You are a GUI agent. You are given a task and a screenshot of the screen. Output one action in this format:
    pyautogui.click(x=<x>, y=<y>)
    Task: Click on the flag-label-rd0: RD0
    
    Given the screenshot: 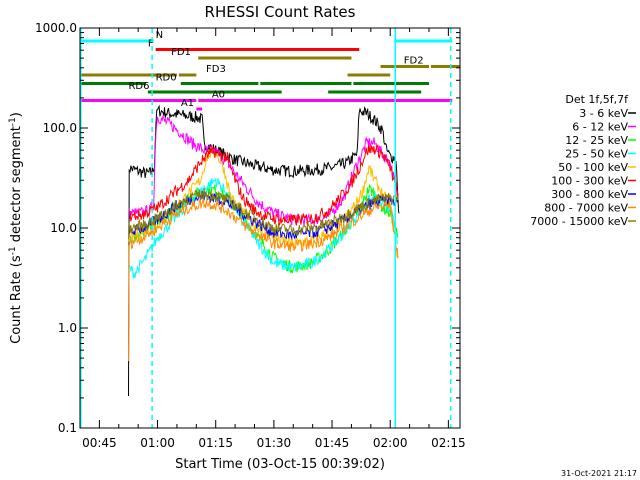 What is the action you would take?
    pyautogui.click(x=166, y=78)
    